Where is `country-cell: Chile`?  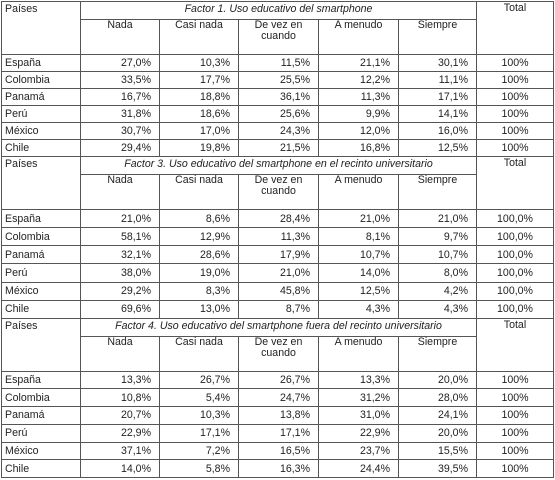
country-cell: Chile is located at coordinates (41, 148).